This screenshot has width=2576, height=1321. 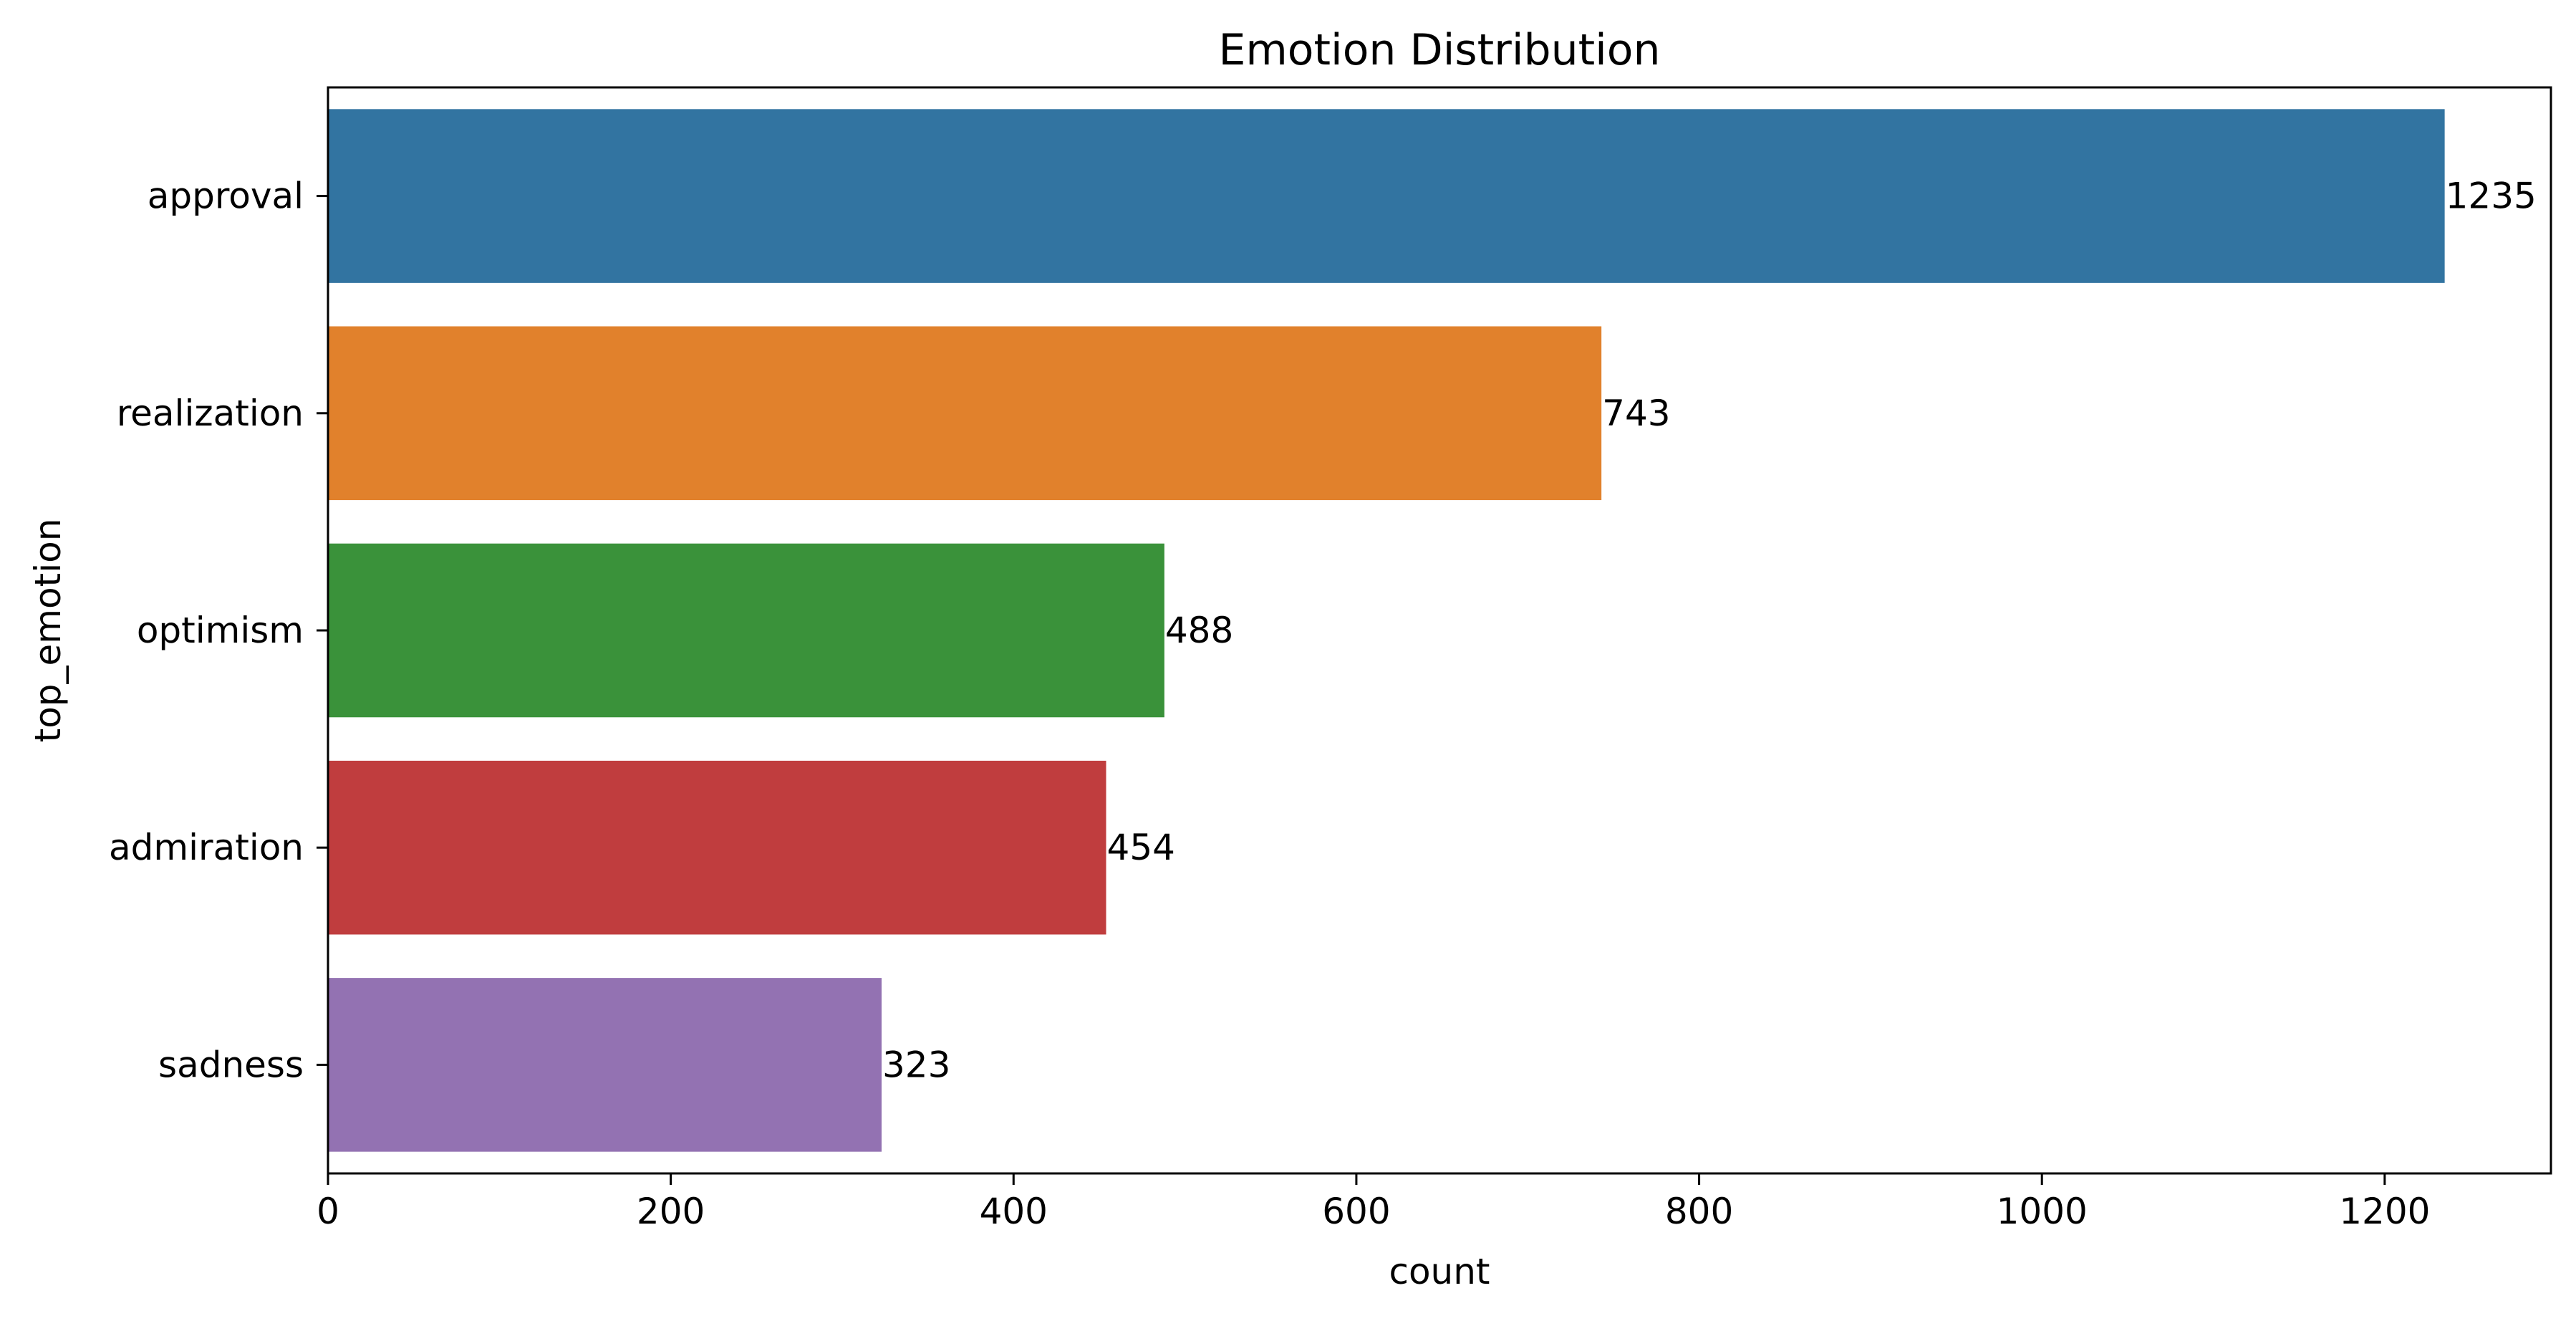 What do you see at coordinates (1356, 1211) in the screenshot?
I see `x-tick-label-600: 600` at bounding box center [1356, 1211].